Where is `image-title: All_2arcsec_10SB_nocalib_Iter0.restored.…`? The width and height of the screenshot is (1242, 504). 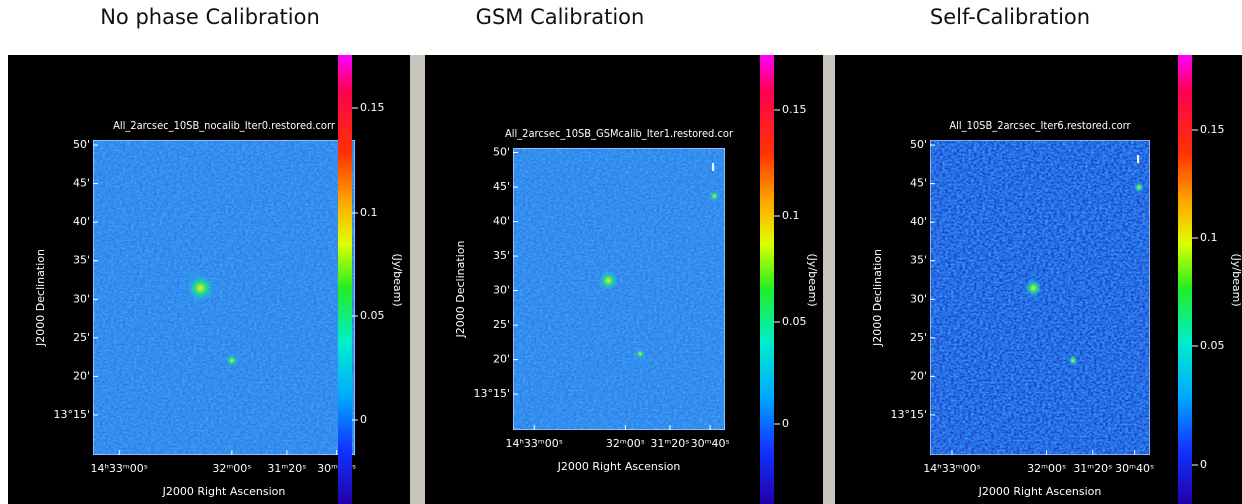 image-title: All_2arcsec_10SB_nocalib_Iter0.restored.… is located at coordinates (224, 125).